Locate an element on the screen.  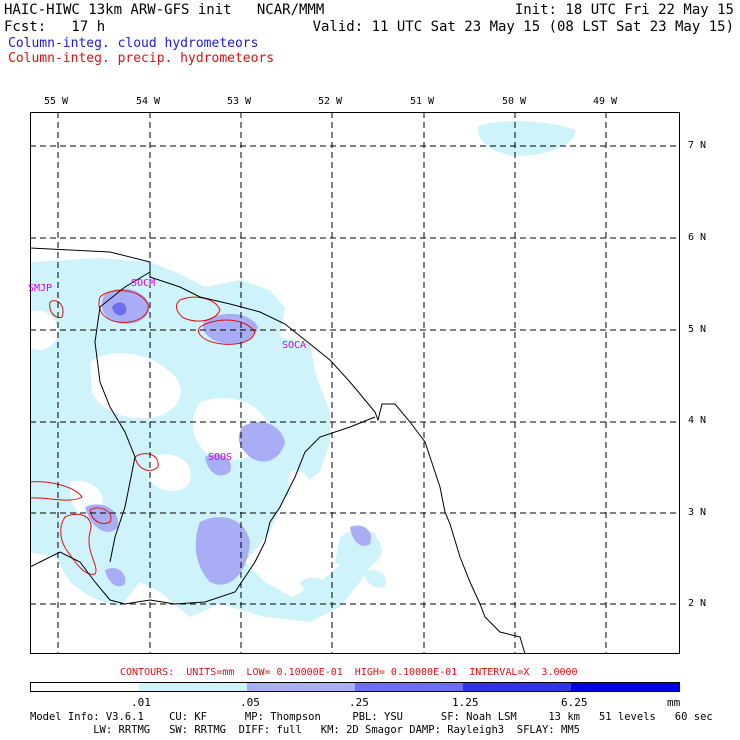
station-label-soos: SOOS is located at coordinates (220, 457).